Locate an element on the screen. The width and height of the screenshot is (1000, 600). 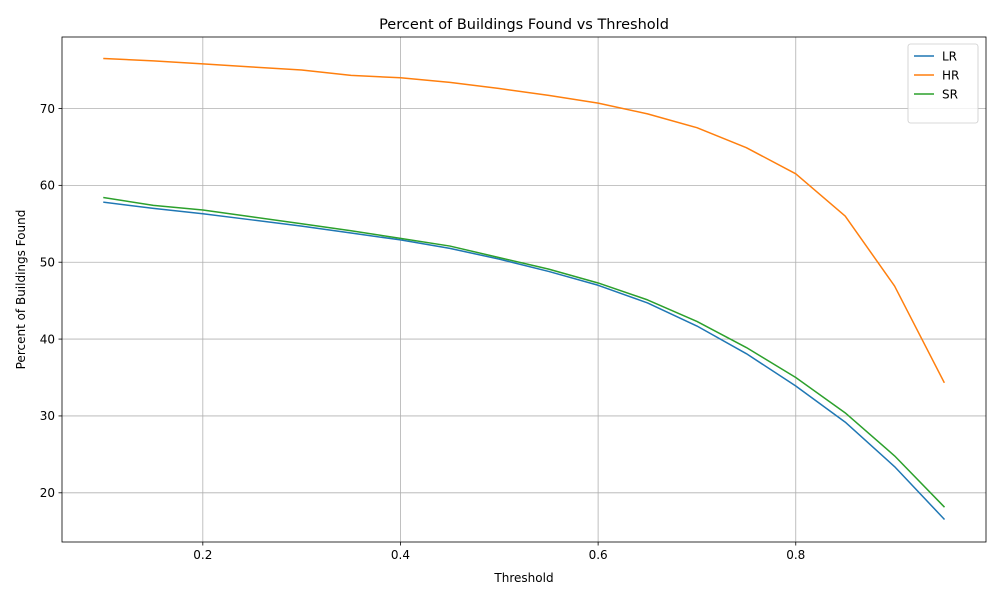
legend-label-lr: LR is located at coordinates (949, 56).